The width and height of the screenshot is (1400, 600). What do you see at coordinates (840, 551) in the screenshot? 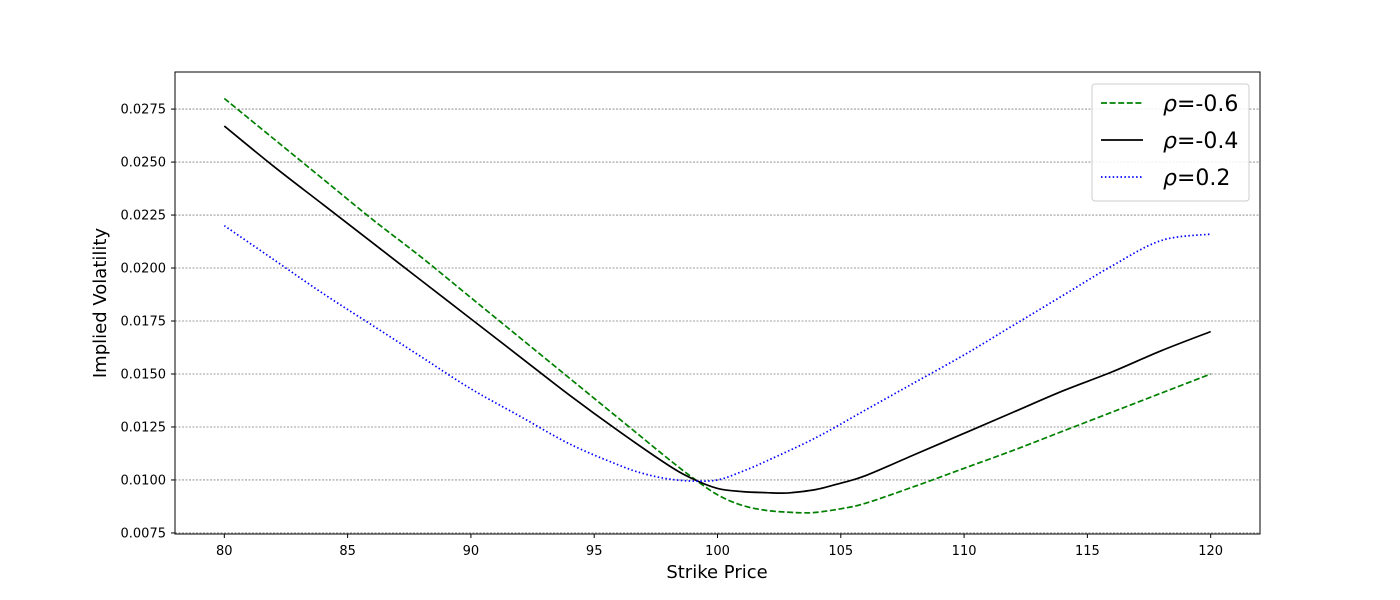
I see `x-tick-label: 105` at bounding box center [840, 551].